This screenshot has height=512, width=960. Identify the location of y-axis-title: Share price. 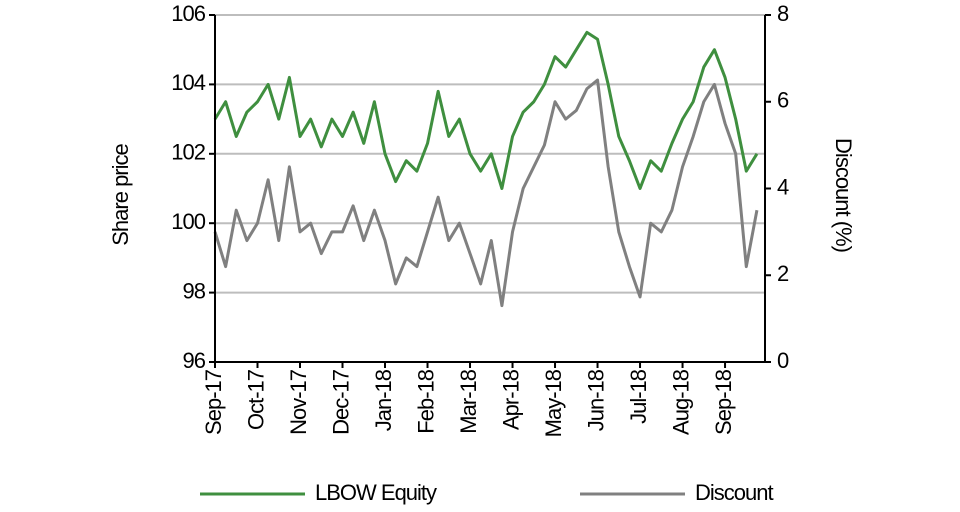
(120, 194).